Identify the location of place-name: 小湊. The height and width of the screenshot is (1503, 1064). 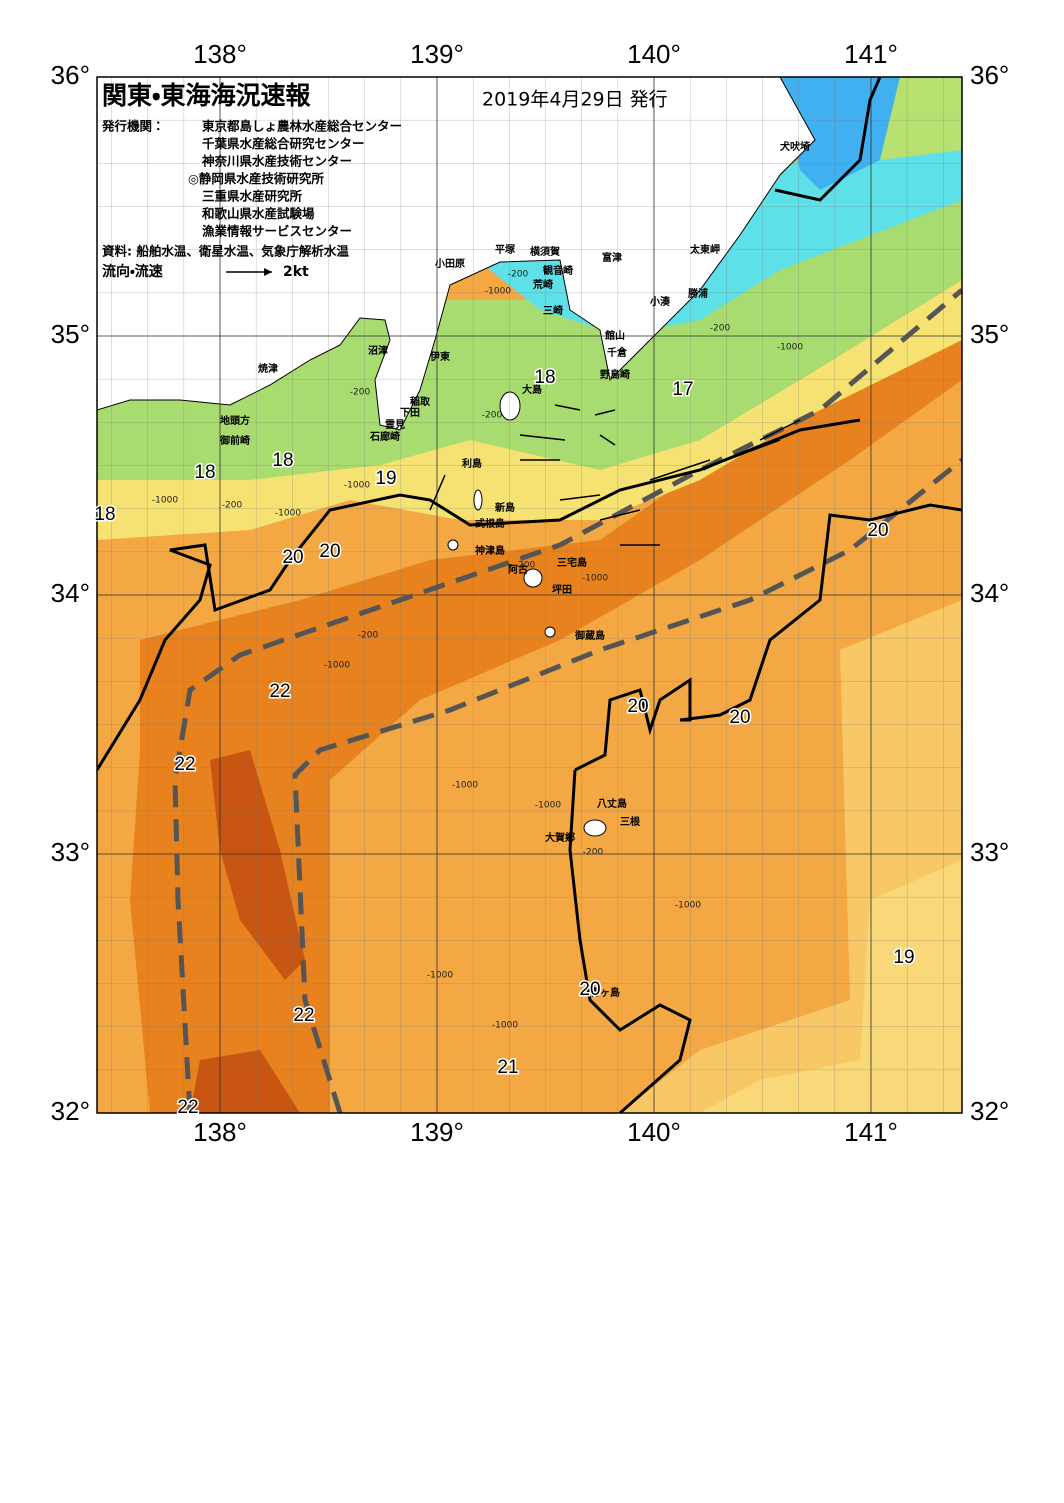
(660, 301).